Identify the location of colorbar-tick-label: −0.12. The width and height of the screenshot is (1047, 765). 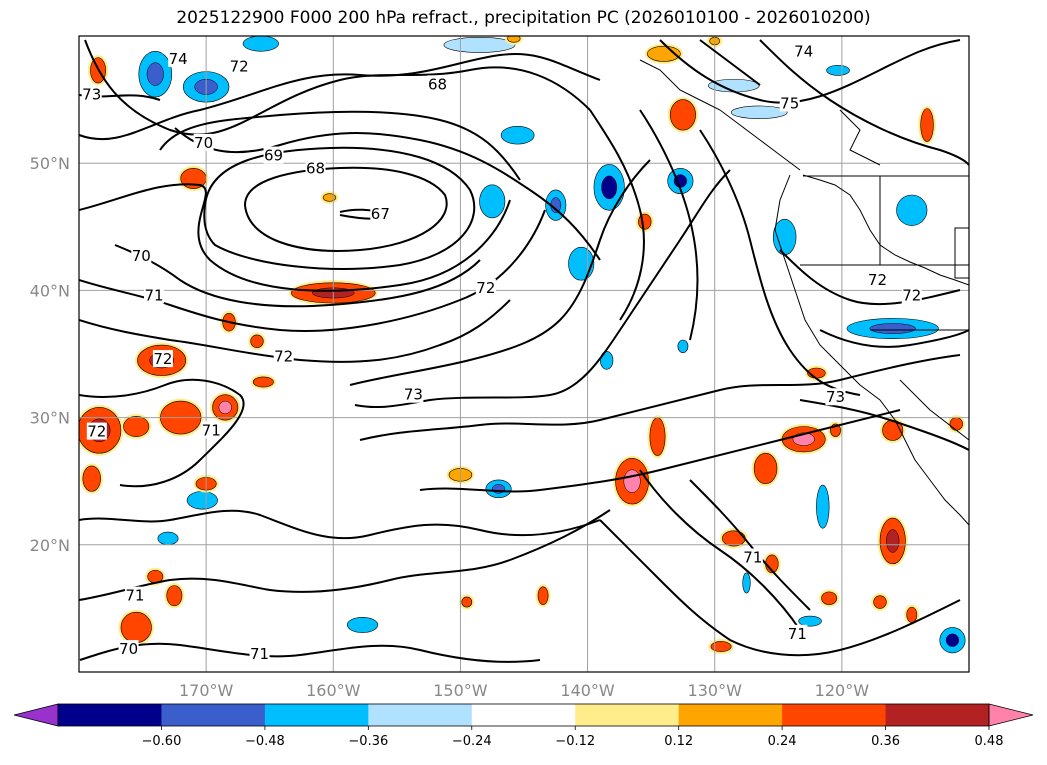
(575, 741).